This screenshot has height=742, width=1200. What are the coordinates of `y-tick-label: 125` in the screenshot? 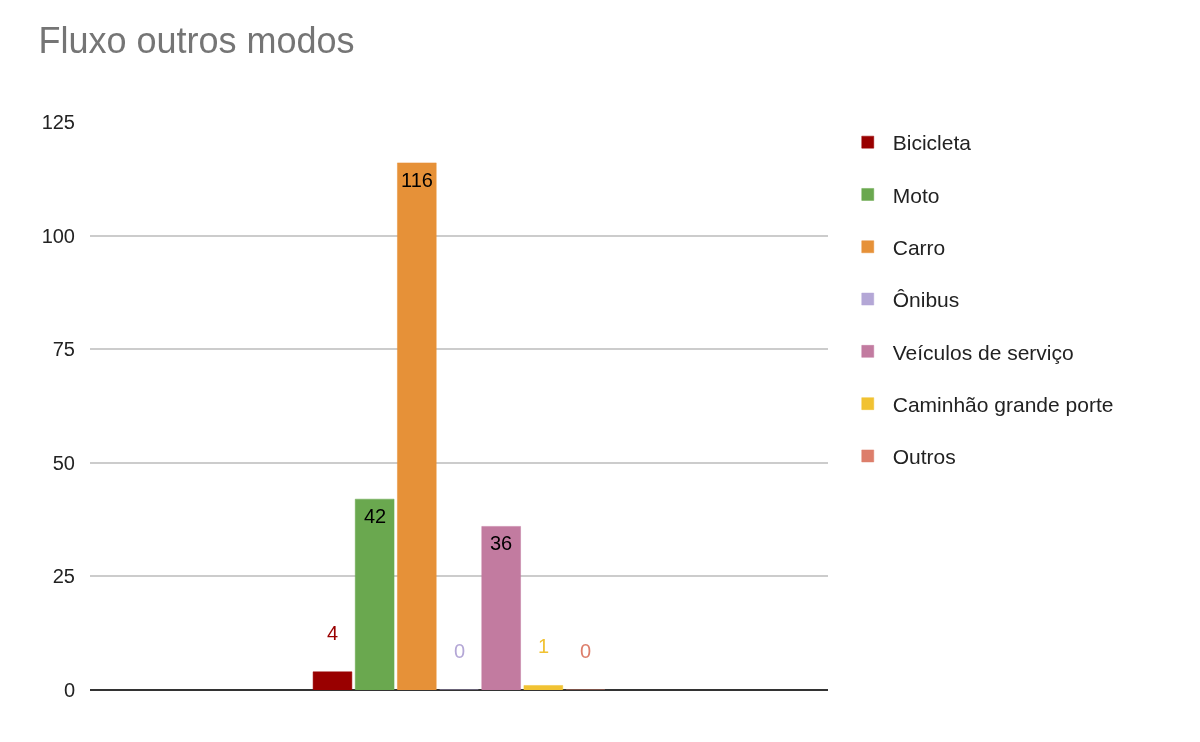 It's located at (58, 122).